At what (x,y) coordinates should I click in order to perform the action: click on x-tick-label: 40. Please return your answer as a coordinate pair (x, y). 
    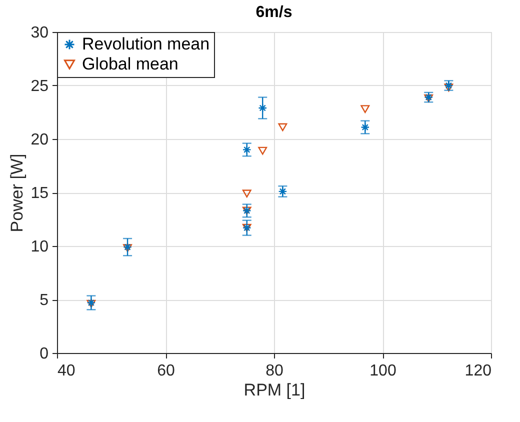
    Looking at the image, I should click on (67, 371).